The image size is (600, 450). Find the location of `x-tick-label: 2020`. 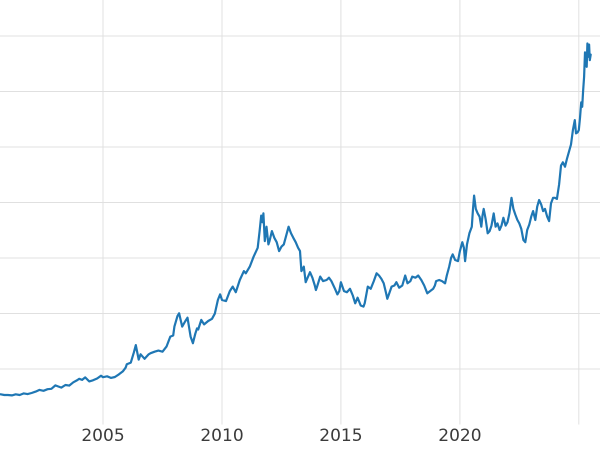

x-tick-label: 2020 is located at coordinates (460, 436).